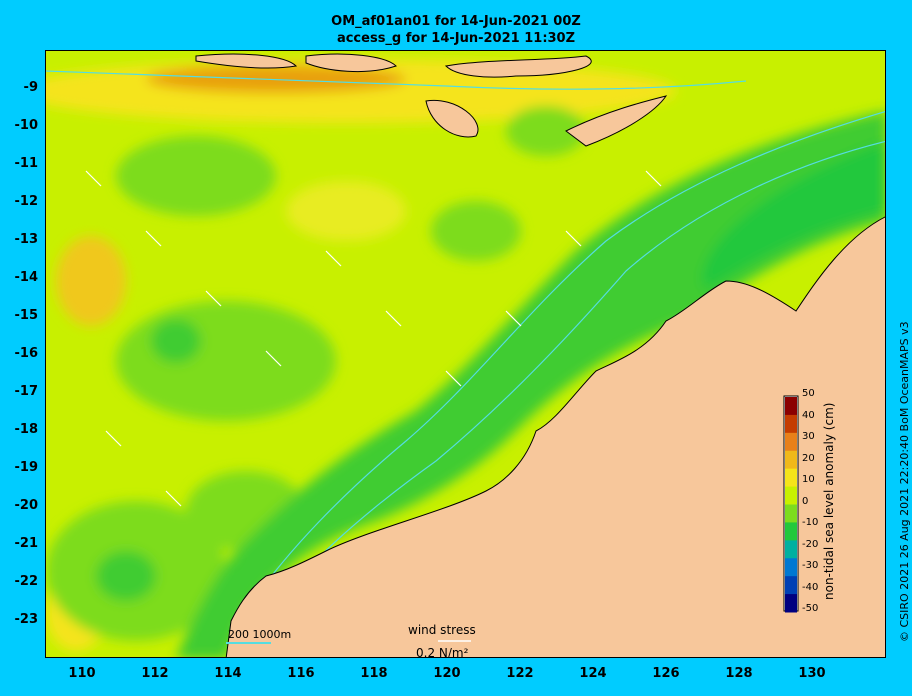 Image resolution: width=912 pixels, height=696 pixels. I want to click on anomaly-central-high, so click(346, 211).